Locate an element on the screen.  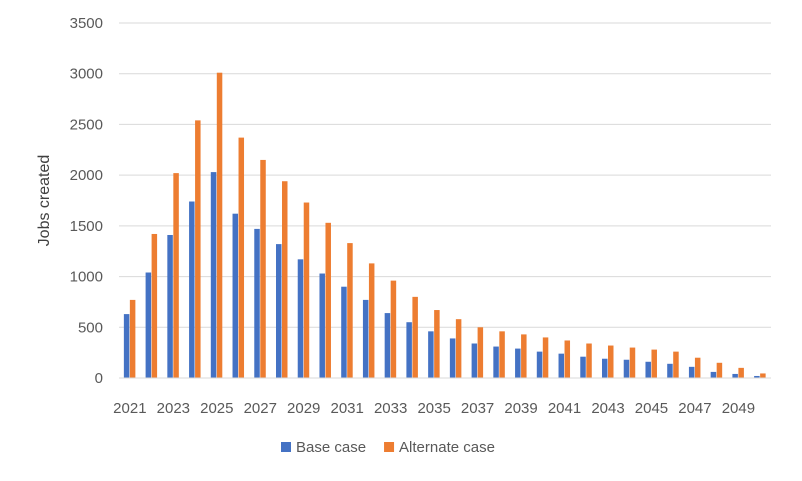
x-tick-label: 2045 is located at coordinates (651, 408).